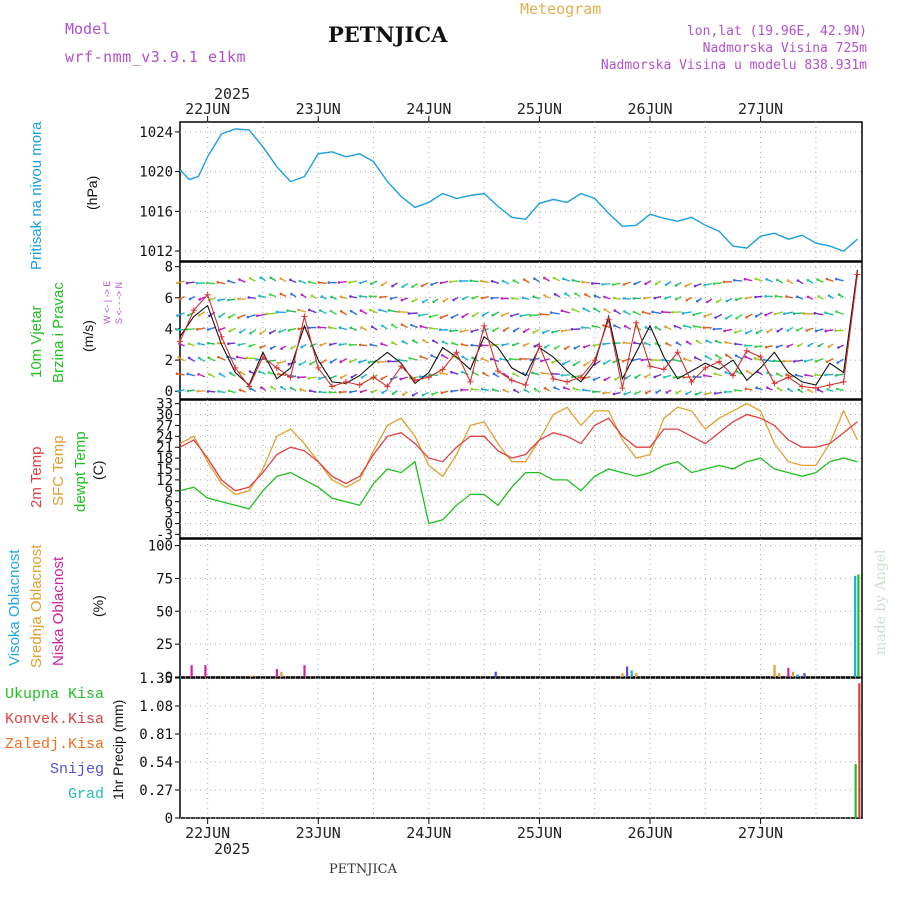  What do you see at coordinates (169, 819) in the screenshot?
I see `precip-ytick-label: 0` at bounding box center [169, 819].